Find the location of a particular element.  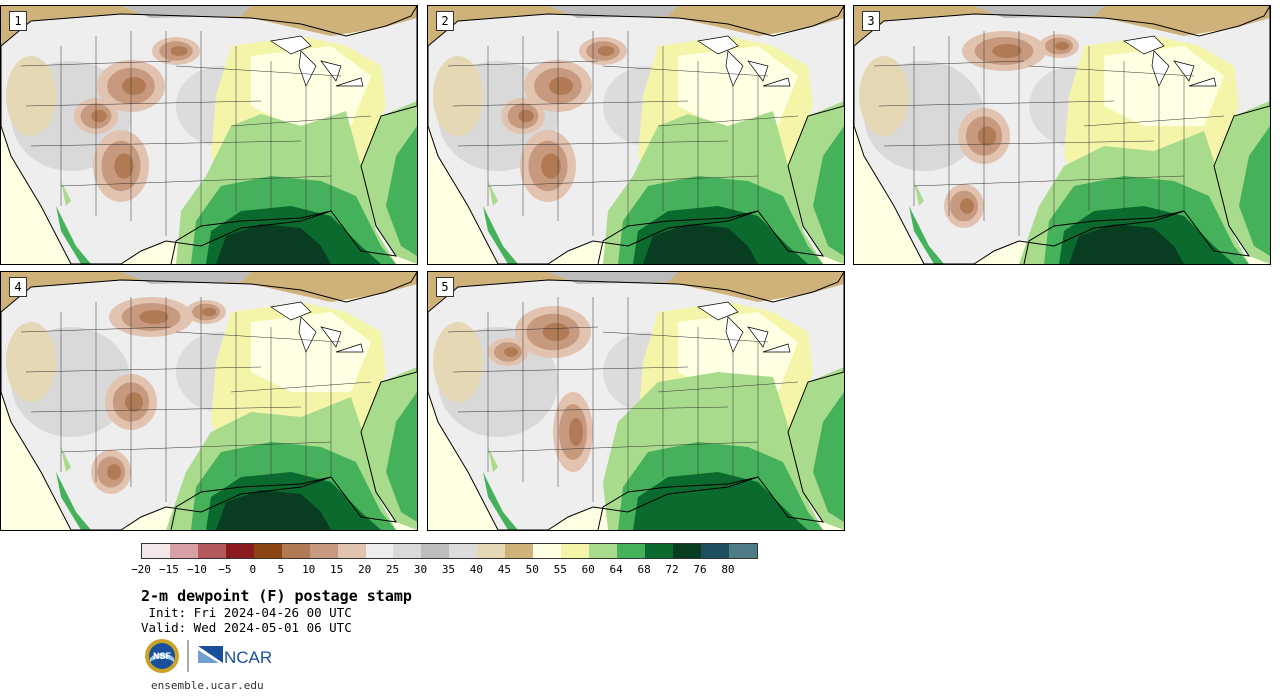

ncar-text: NCAR is located at coordinates (248, 657).